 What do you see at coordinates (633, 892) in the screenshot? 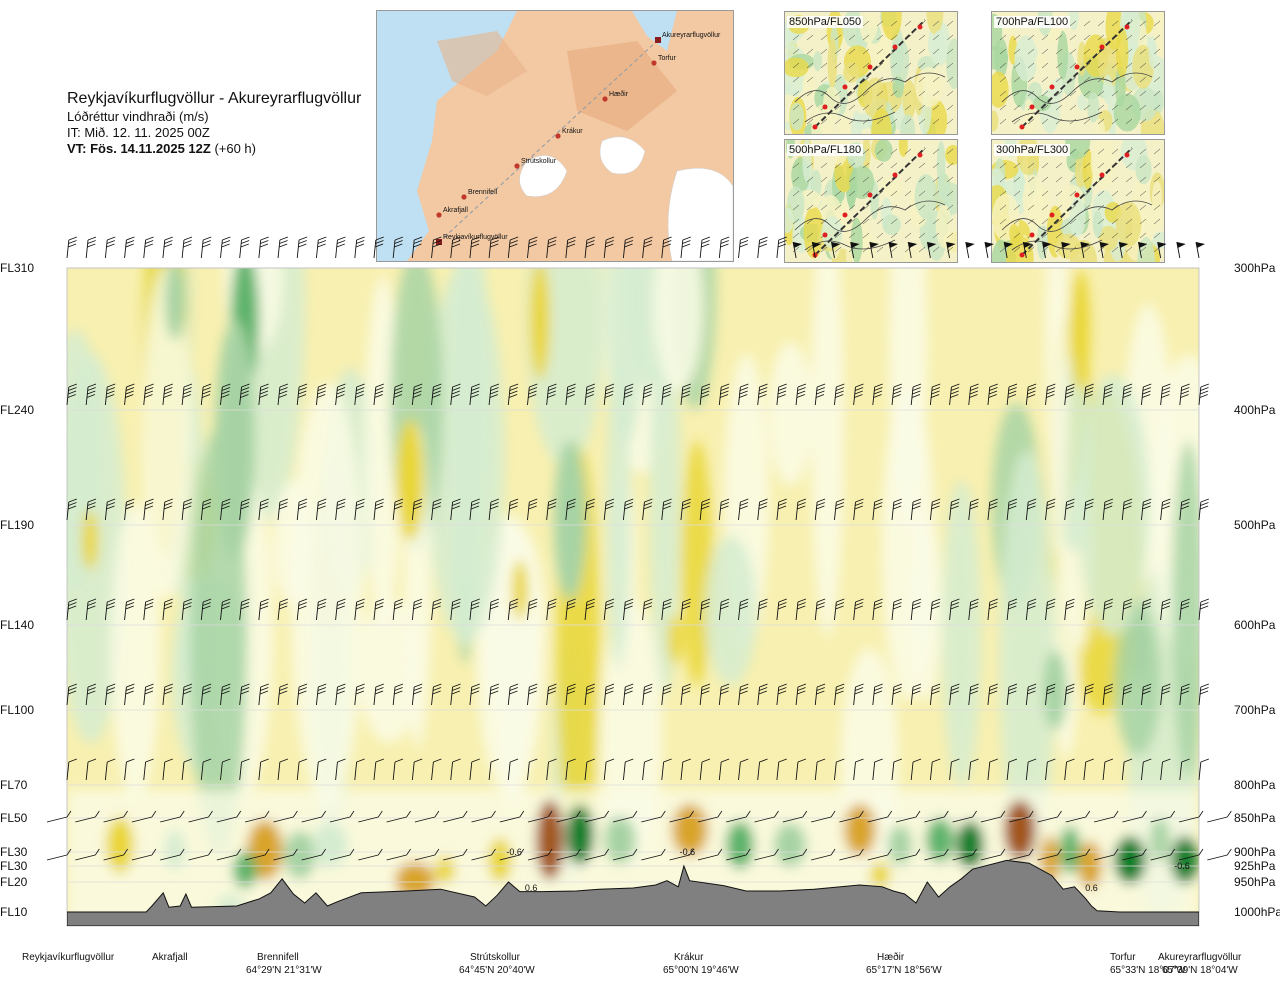
I see `terrain-profile` at bounding box center [633, 892].